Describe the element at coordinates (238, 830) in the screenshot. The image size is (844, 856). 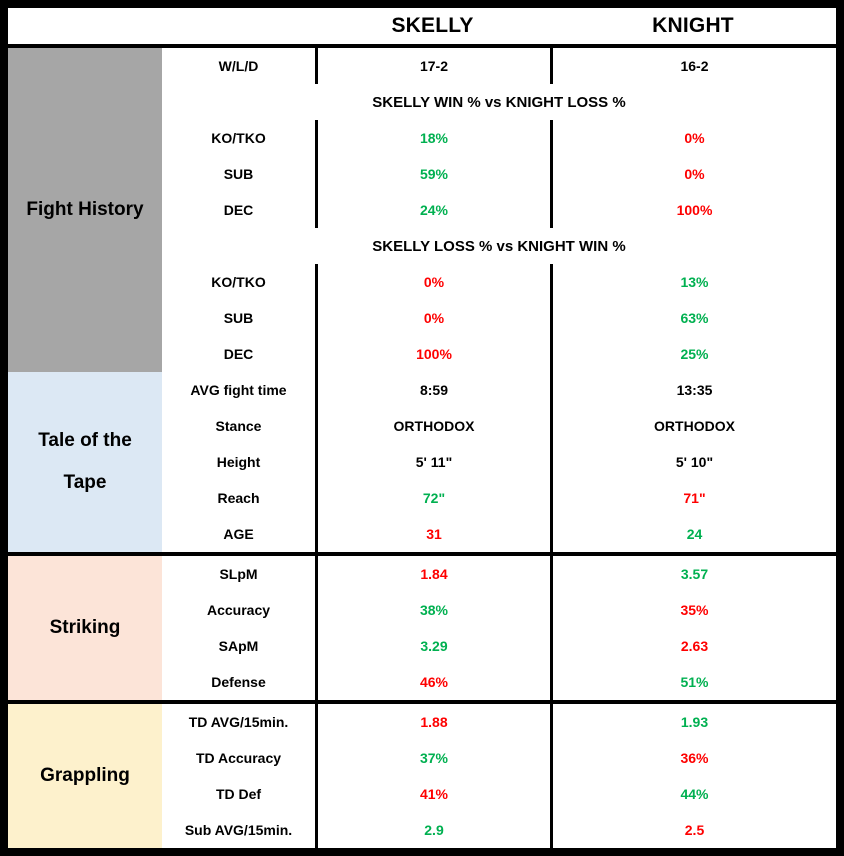
I see `stat-label: Sub AVG/15min.` at that location.